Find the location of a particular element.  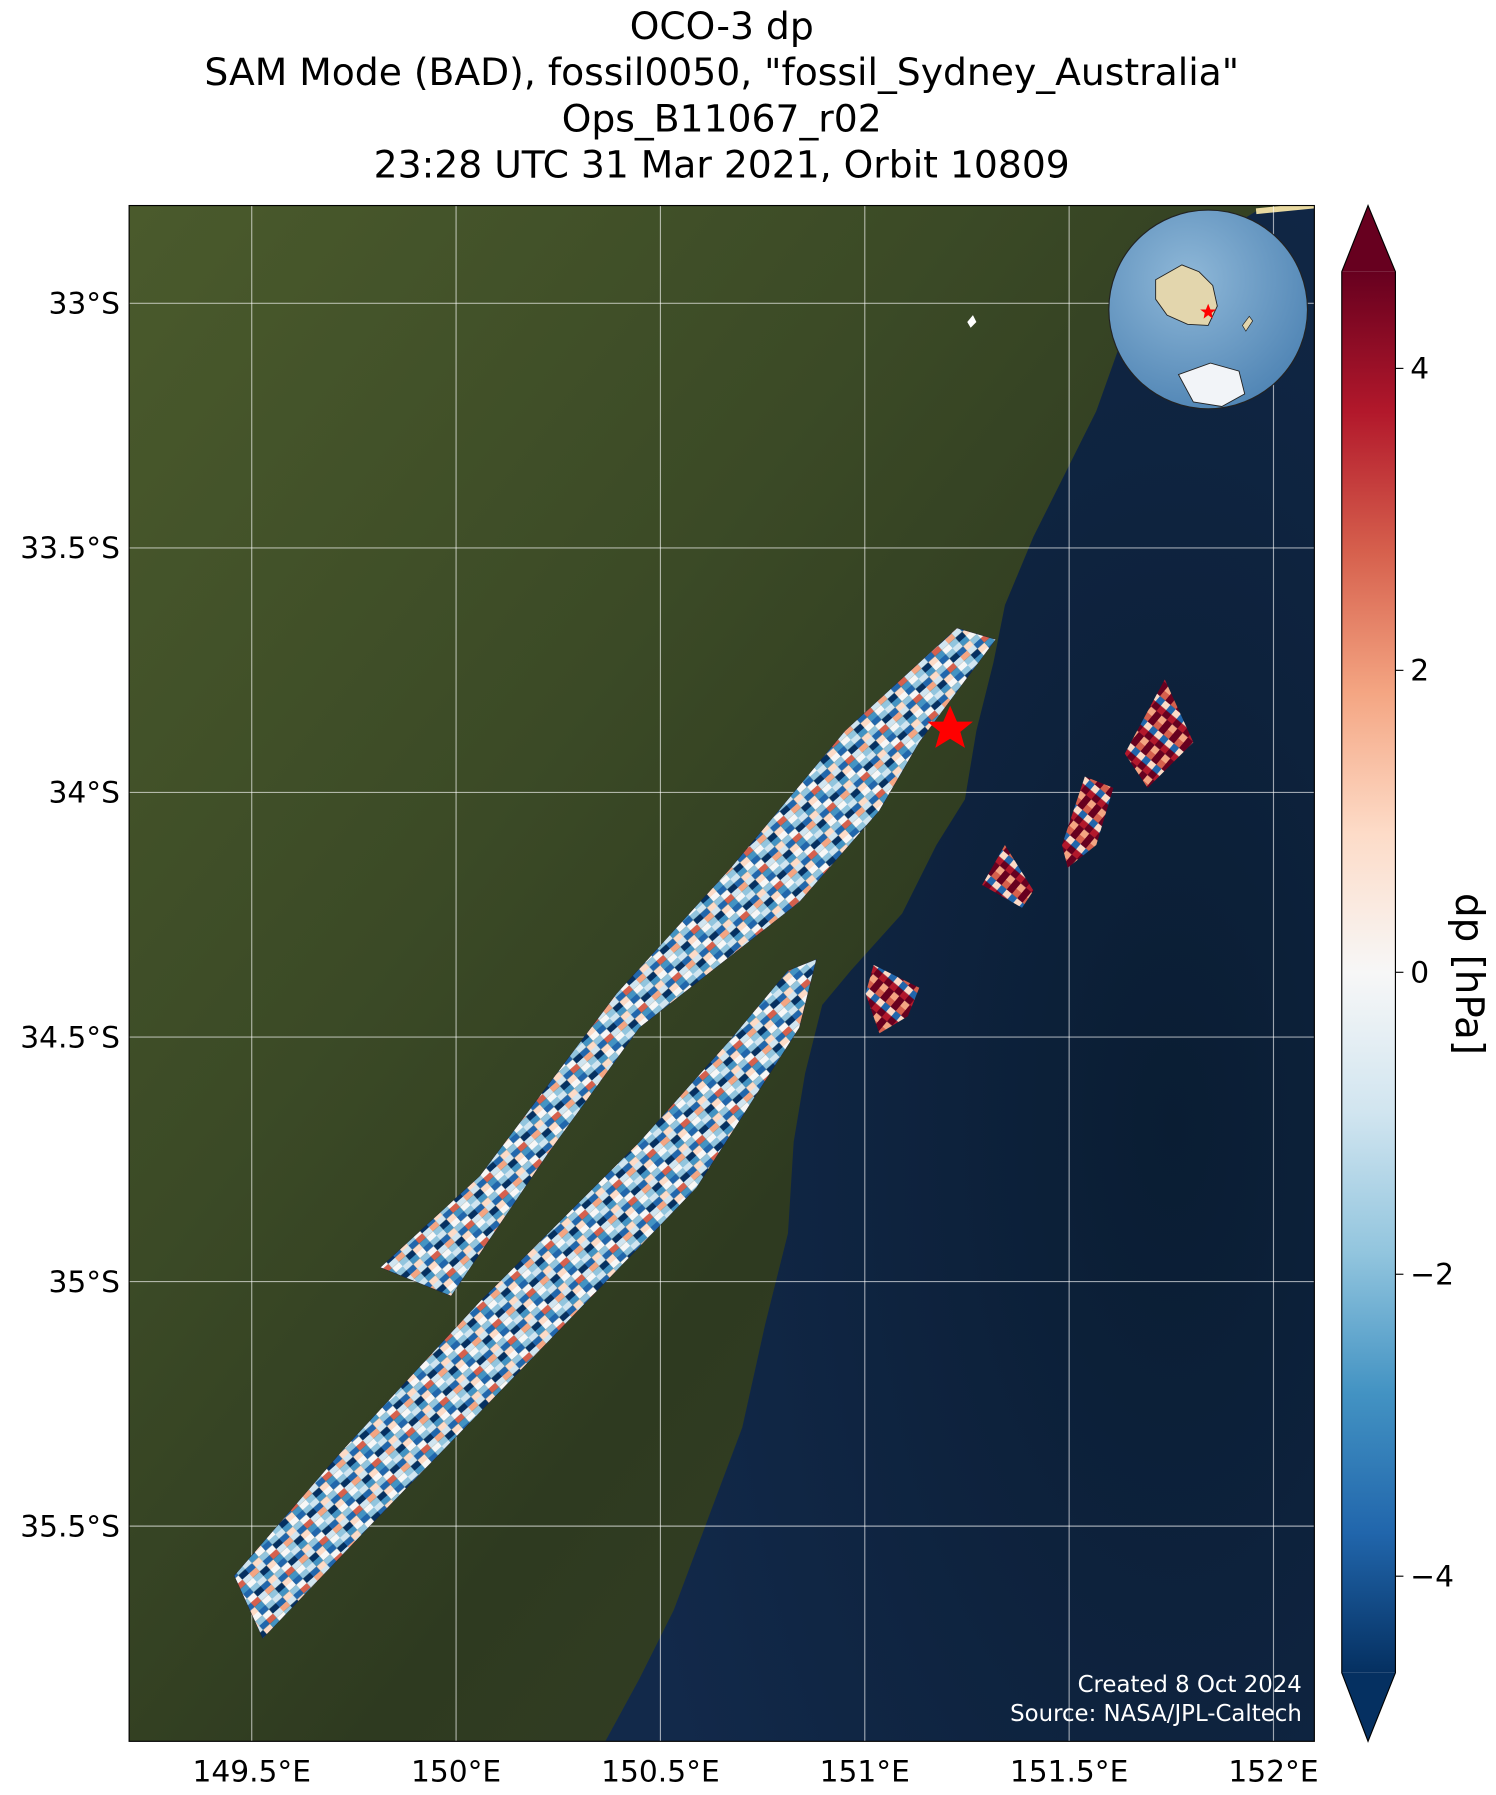

credit-note: Created 8 Oct 2024 is located at coordinates (1190, 1685).